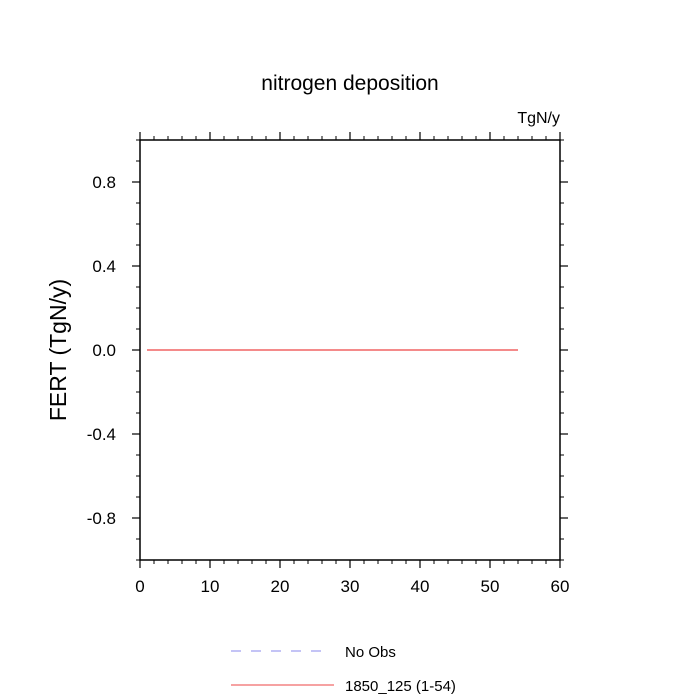 Image resolution: width=700 pixels, height=700 pixels. Describe the element at coordinates (58, 350) in the screenshot. I see `y-axis-label: FERT (TgN/y)` at that location.